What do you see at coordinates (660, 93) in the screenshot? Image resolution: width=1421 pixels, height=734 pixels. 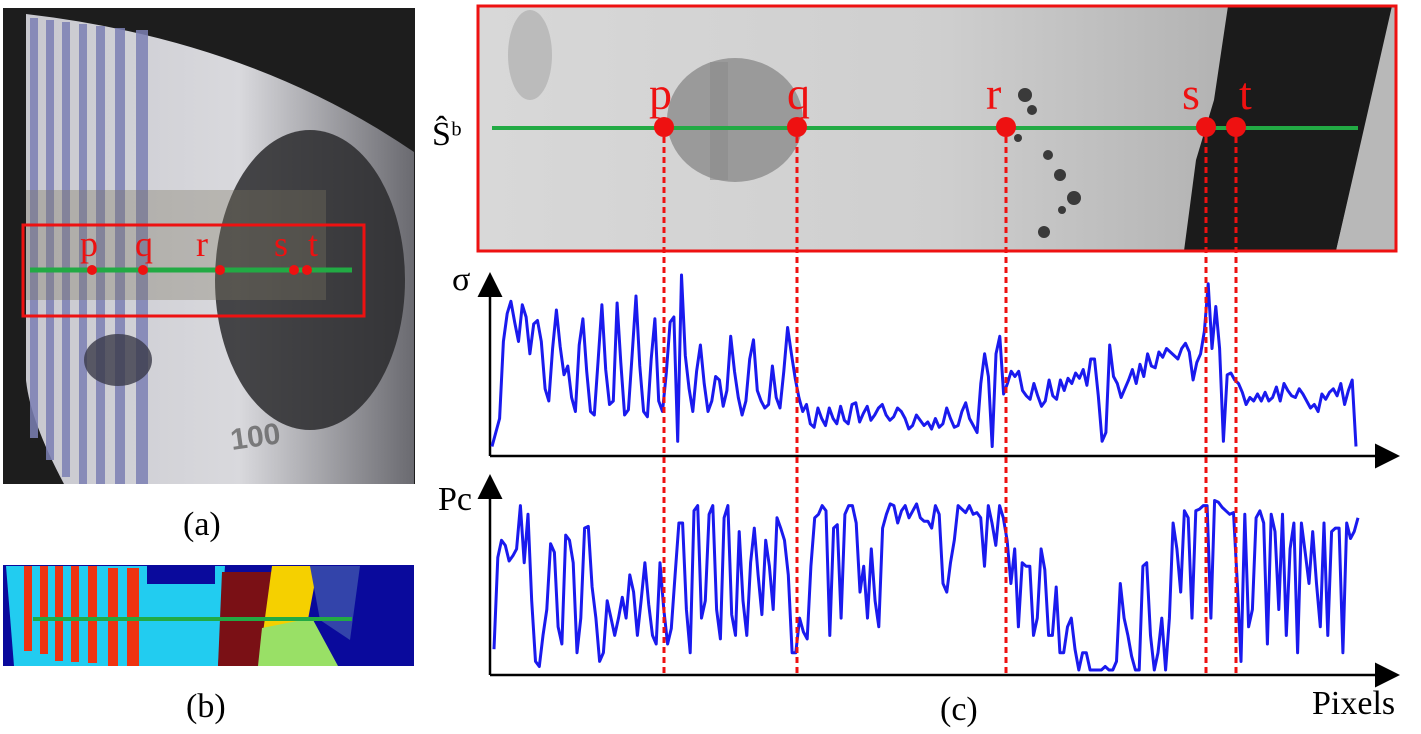 I see `label-c-p: p` at bounding box center [660, 93].